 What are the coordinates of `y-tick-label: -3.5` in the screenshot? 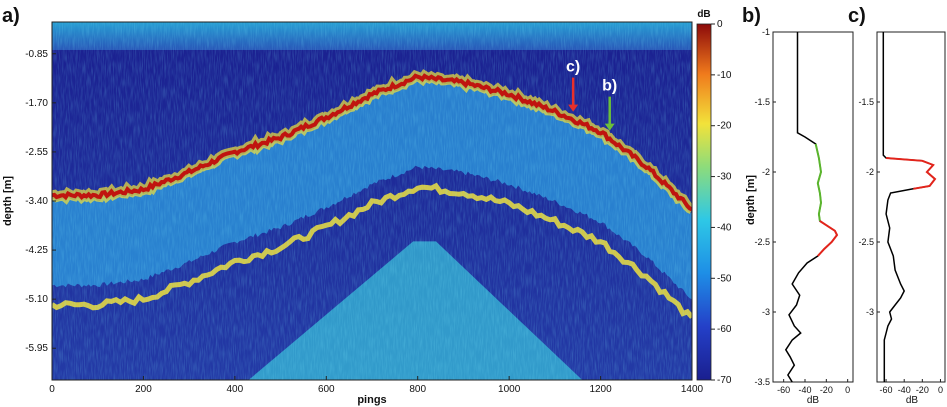 It's located at (762, 382).